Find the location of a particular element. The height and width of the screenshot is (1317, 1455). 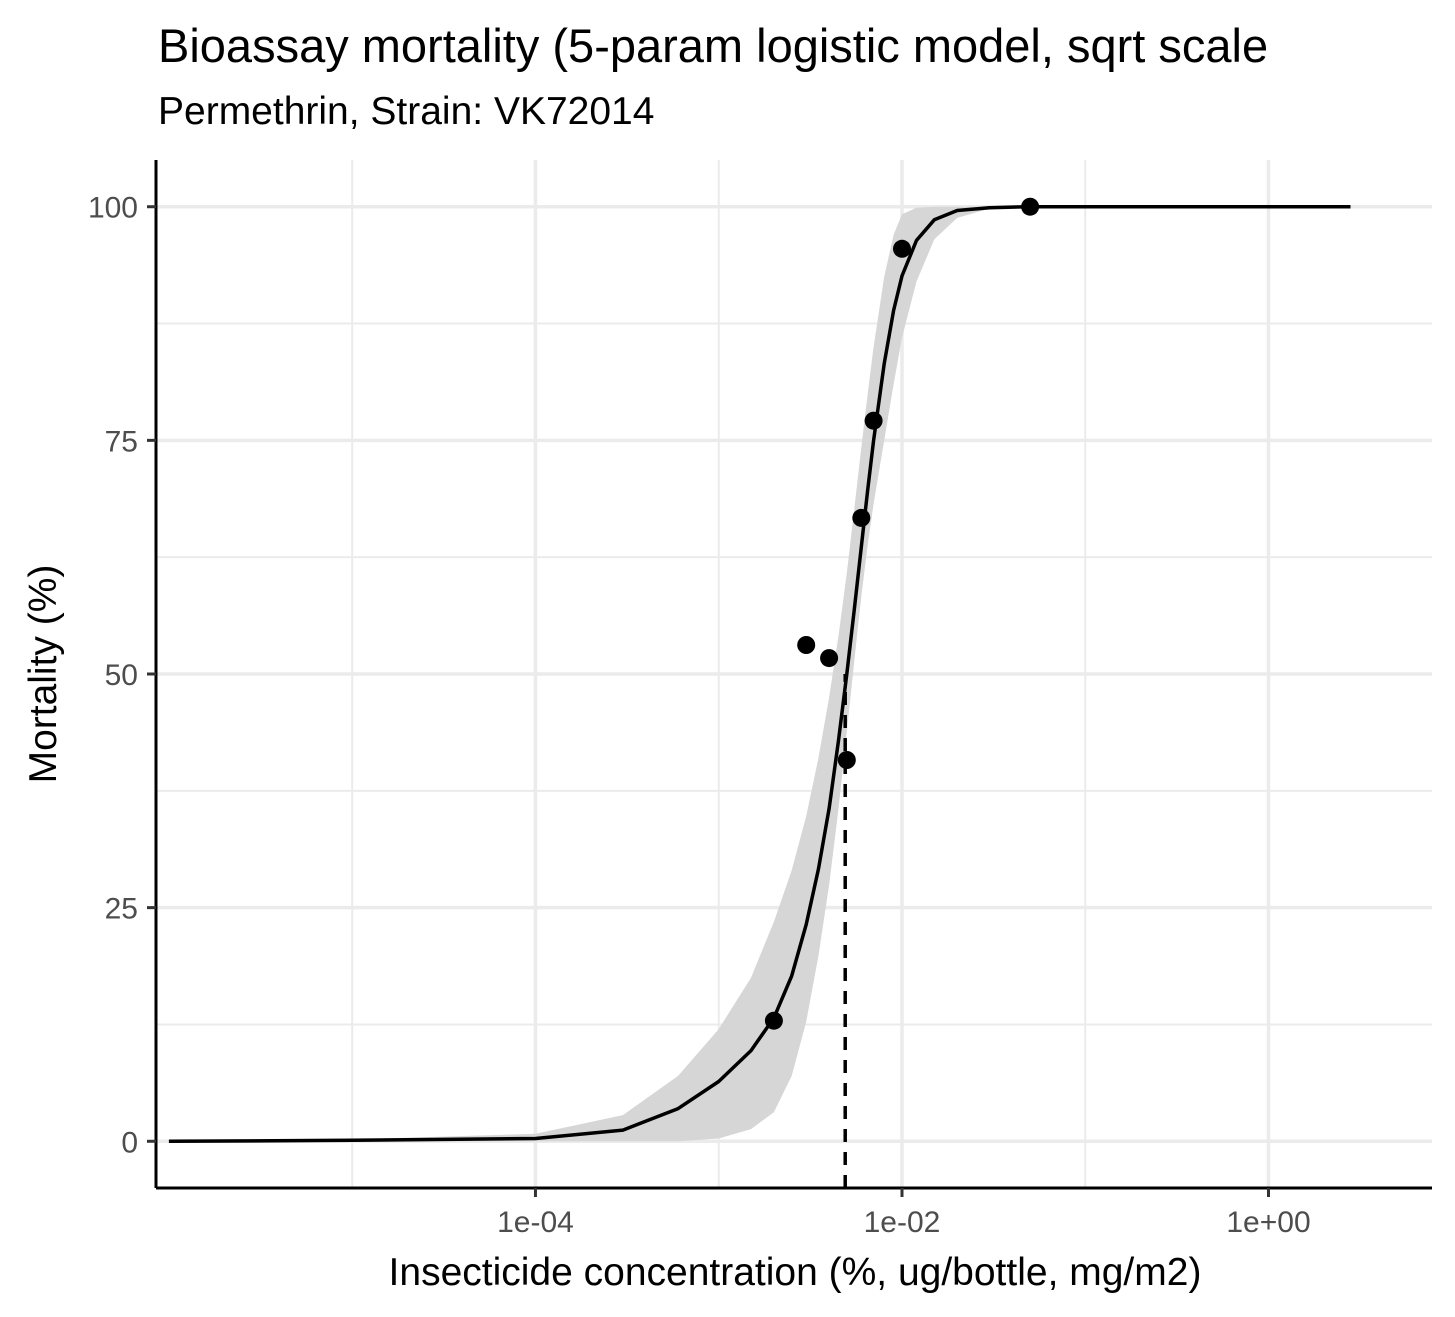

x-ticks: 1e-04 1e-02 1e+00 is located at coordinates (904, 1213).